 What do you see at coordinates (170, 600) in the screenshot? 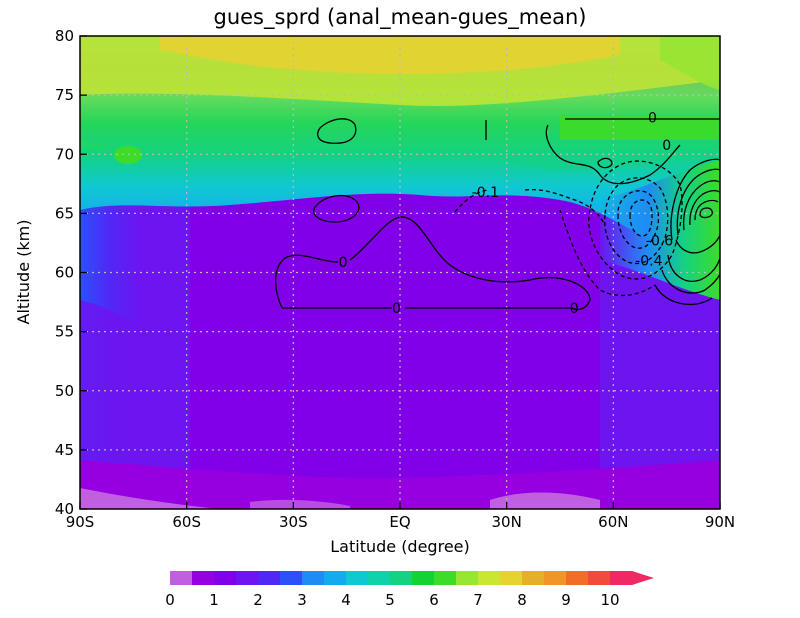
I see `colorbar-label: 0` at bounding box center [170, 600].